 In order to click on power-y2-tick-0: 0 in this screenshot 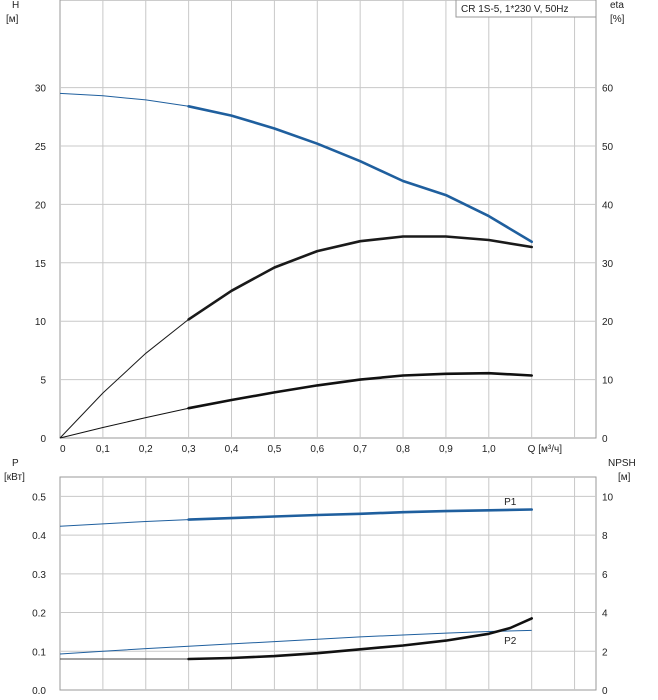, I will do `click(605, 691)`.